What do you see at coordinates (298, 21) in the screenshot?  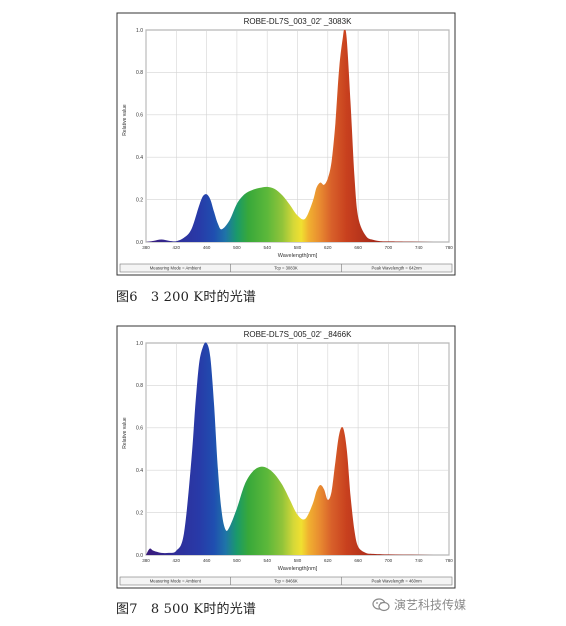 I see `chart-title: ROBE-DL7S_003_02' _3083K` at bounding box center [298, 21].